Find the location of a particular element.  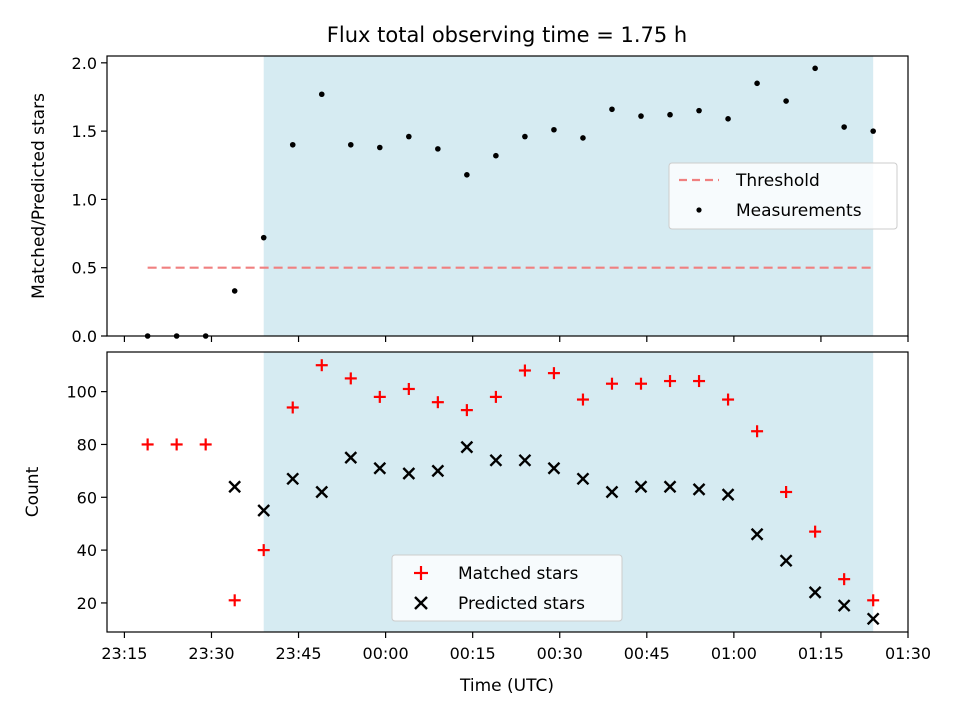

x-tick-label: 00:15 is located at coordinates (473, 653).